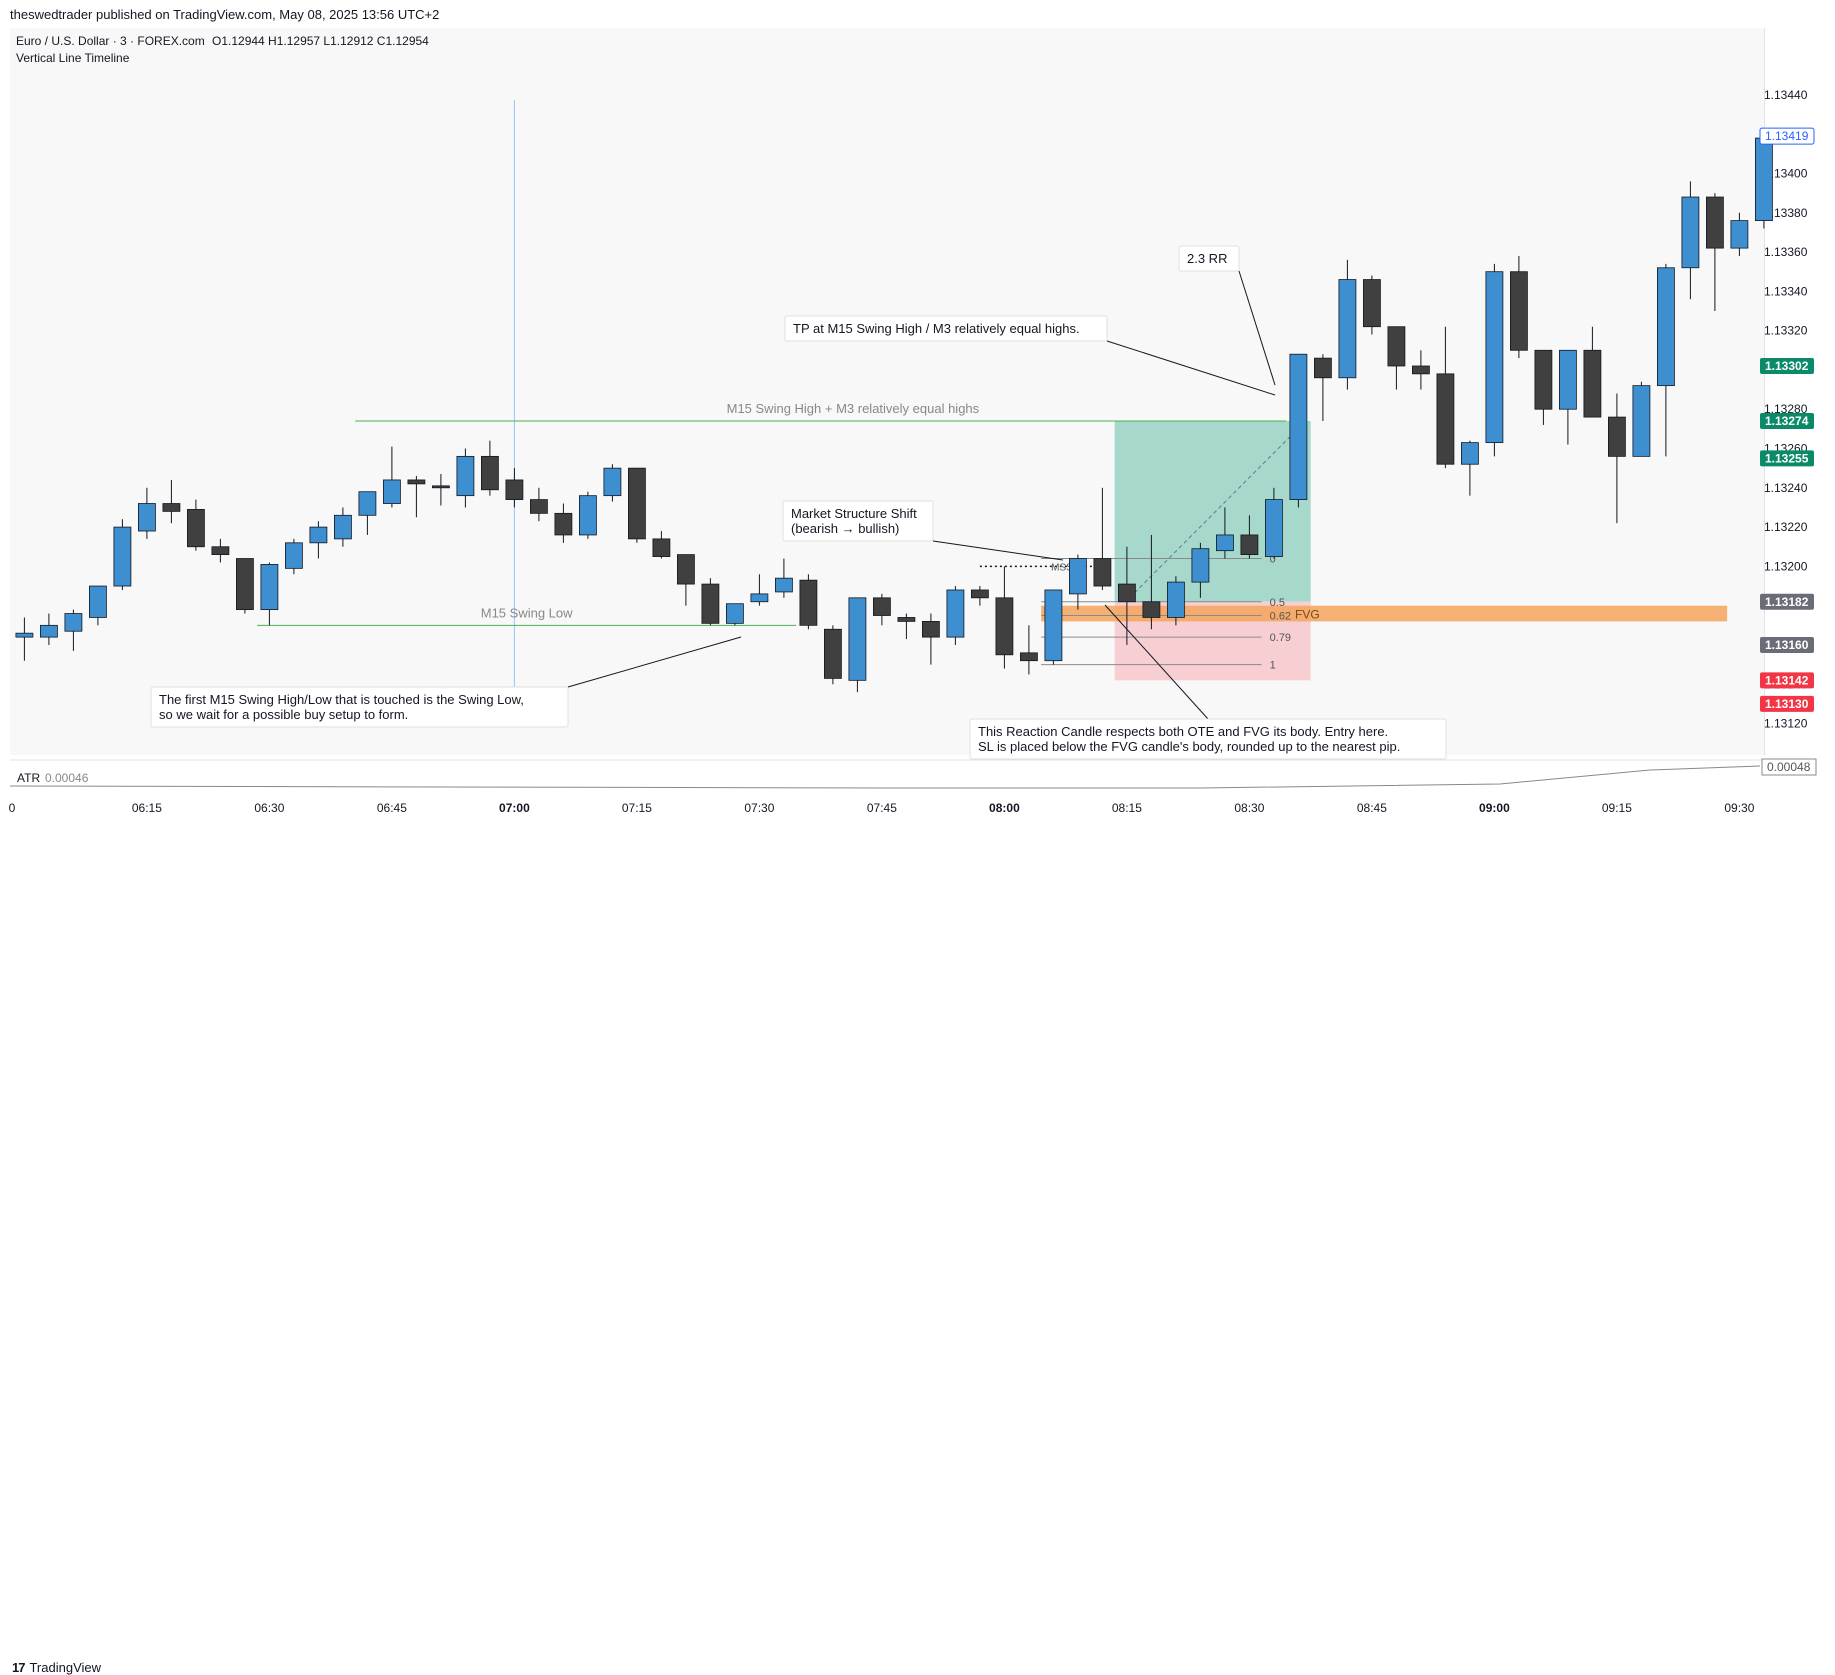  I want to click on annotation-rr: 2.3 RR, so click(1227, 315).